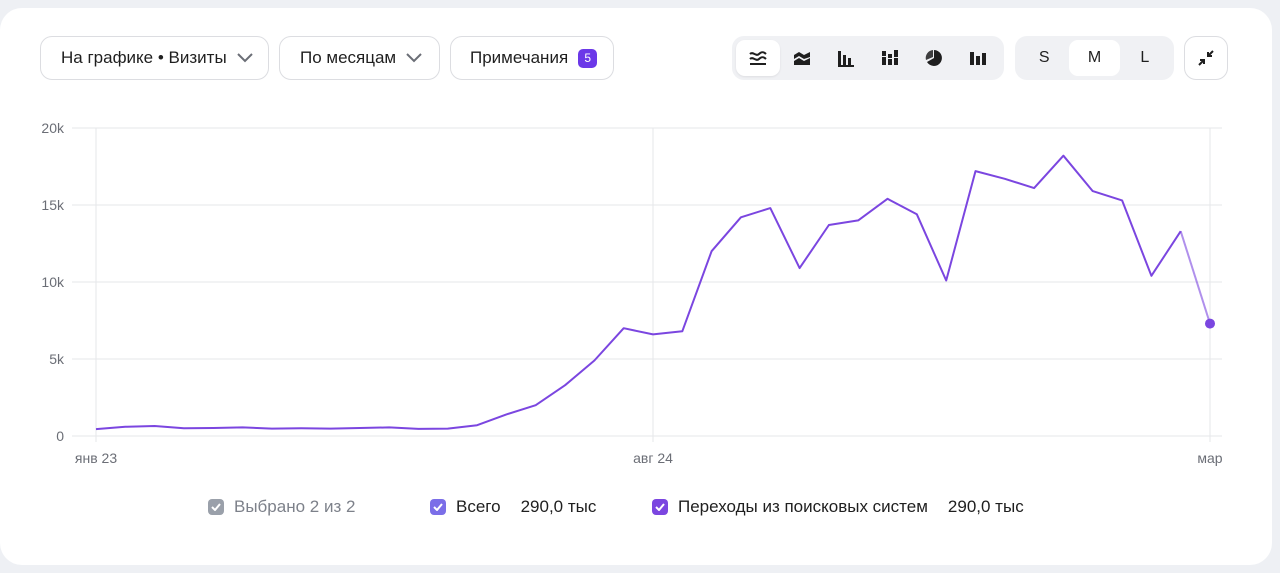 The width and height of the screenshot is (1280, 573). Describe the element at coordinates (1145, 57) in the screenshot. I see `size-l-button: L` at that location.